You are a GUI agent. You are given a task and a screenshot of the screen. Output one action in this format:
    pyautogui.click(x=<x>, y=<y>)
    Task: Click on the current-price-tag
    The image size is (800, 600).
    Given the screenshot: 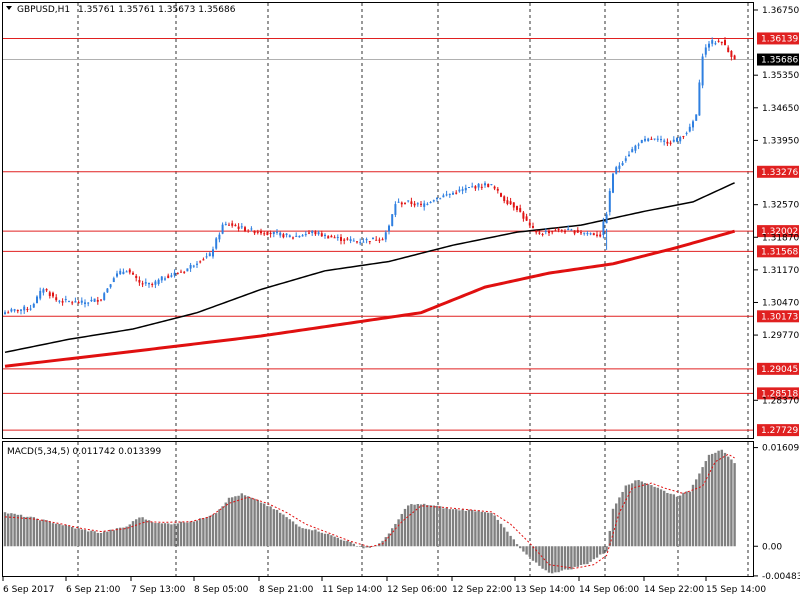 What is the action you would take?
    pyautogui.click(x=778, y=59)
    